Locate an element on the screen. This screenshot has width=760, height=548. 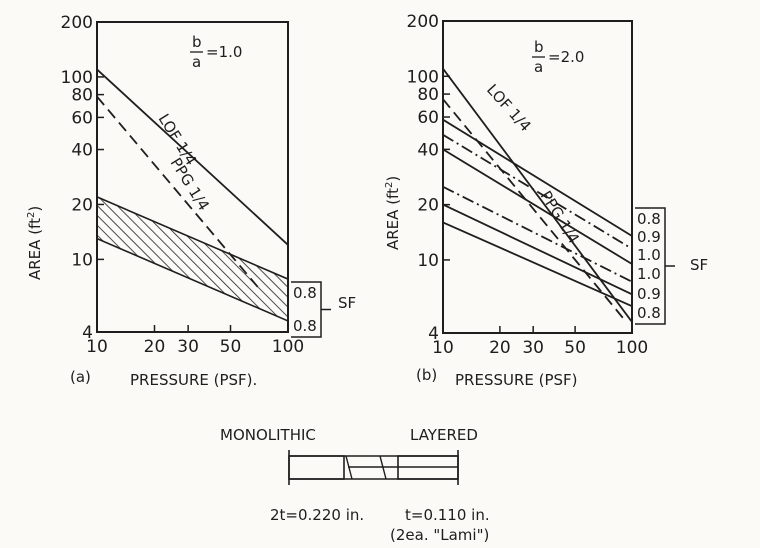
chart-a-sf-label: SF is located at coordinates (347, 303).